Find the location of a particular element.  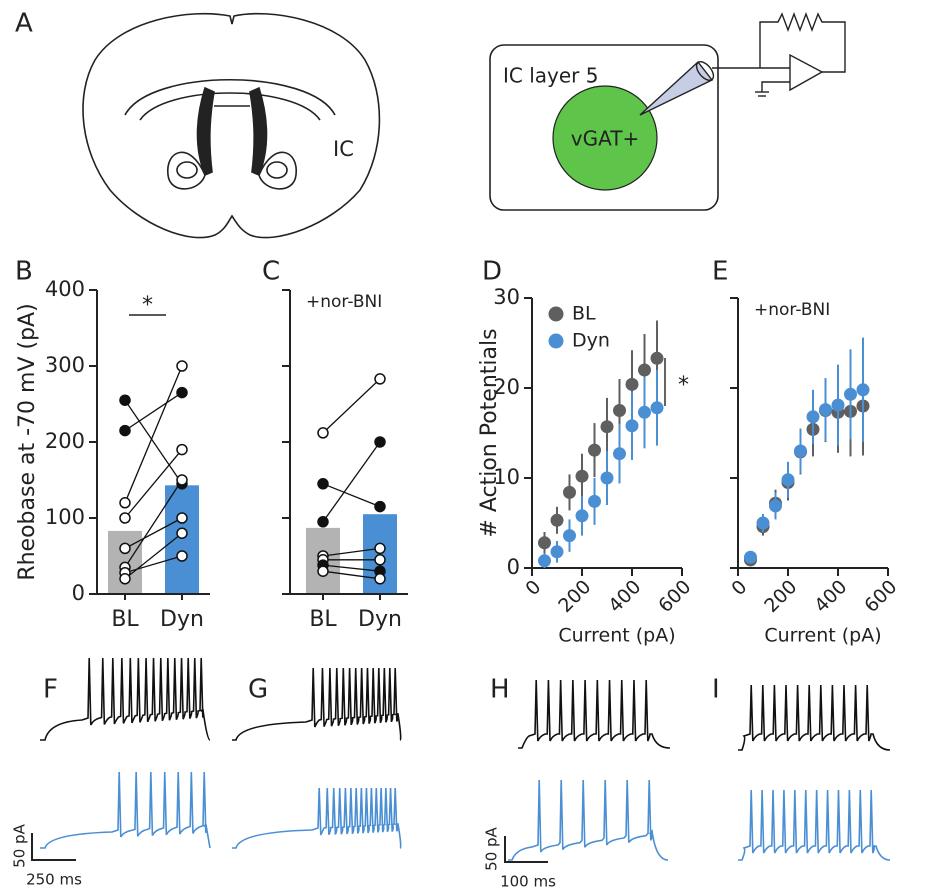

scale-bars is located at coordinates (289, 848).